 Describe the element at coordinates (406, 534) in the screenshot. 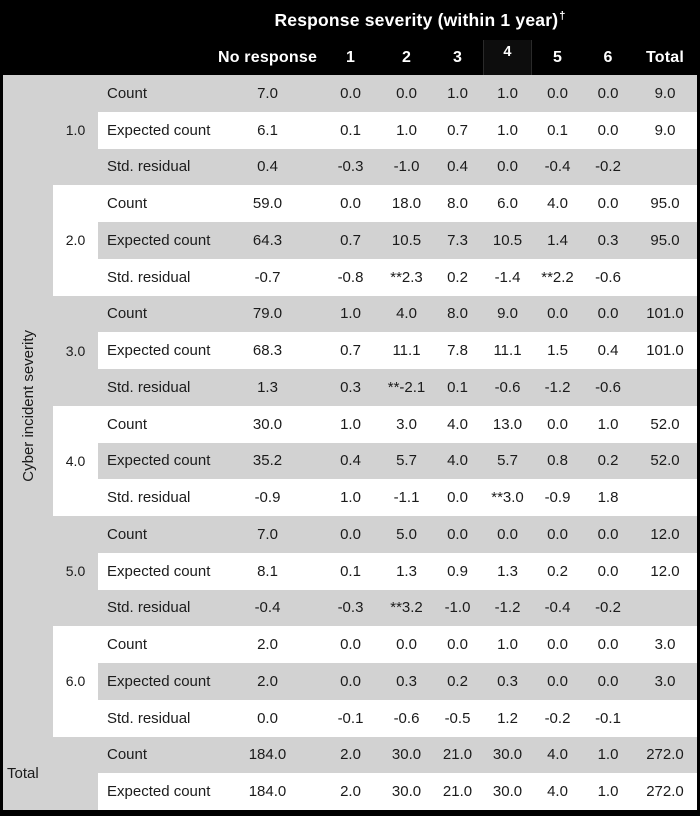

I see `value-cell: 5.0` at that location.